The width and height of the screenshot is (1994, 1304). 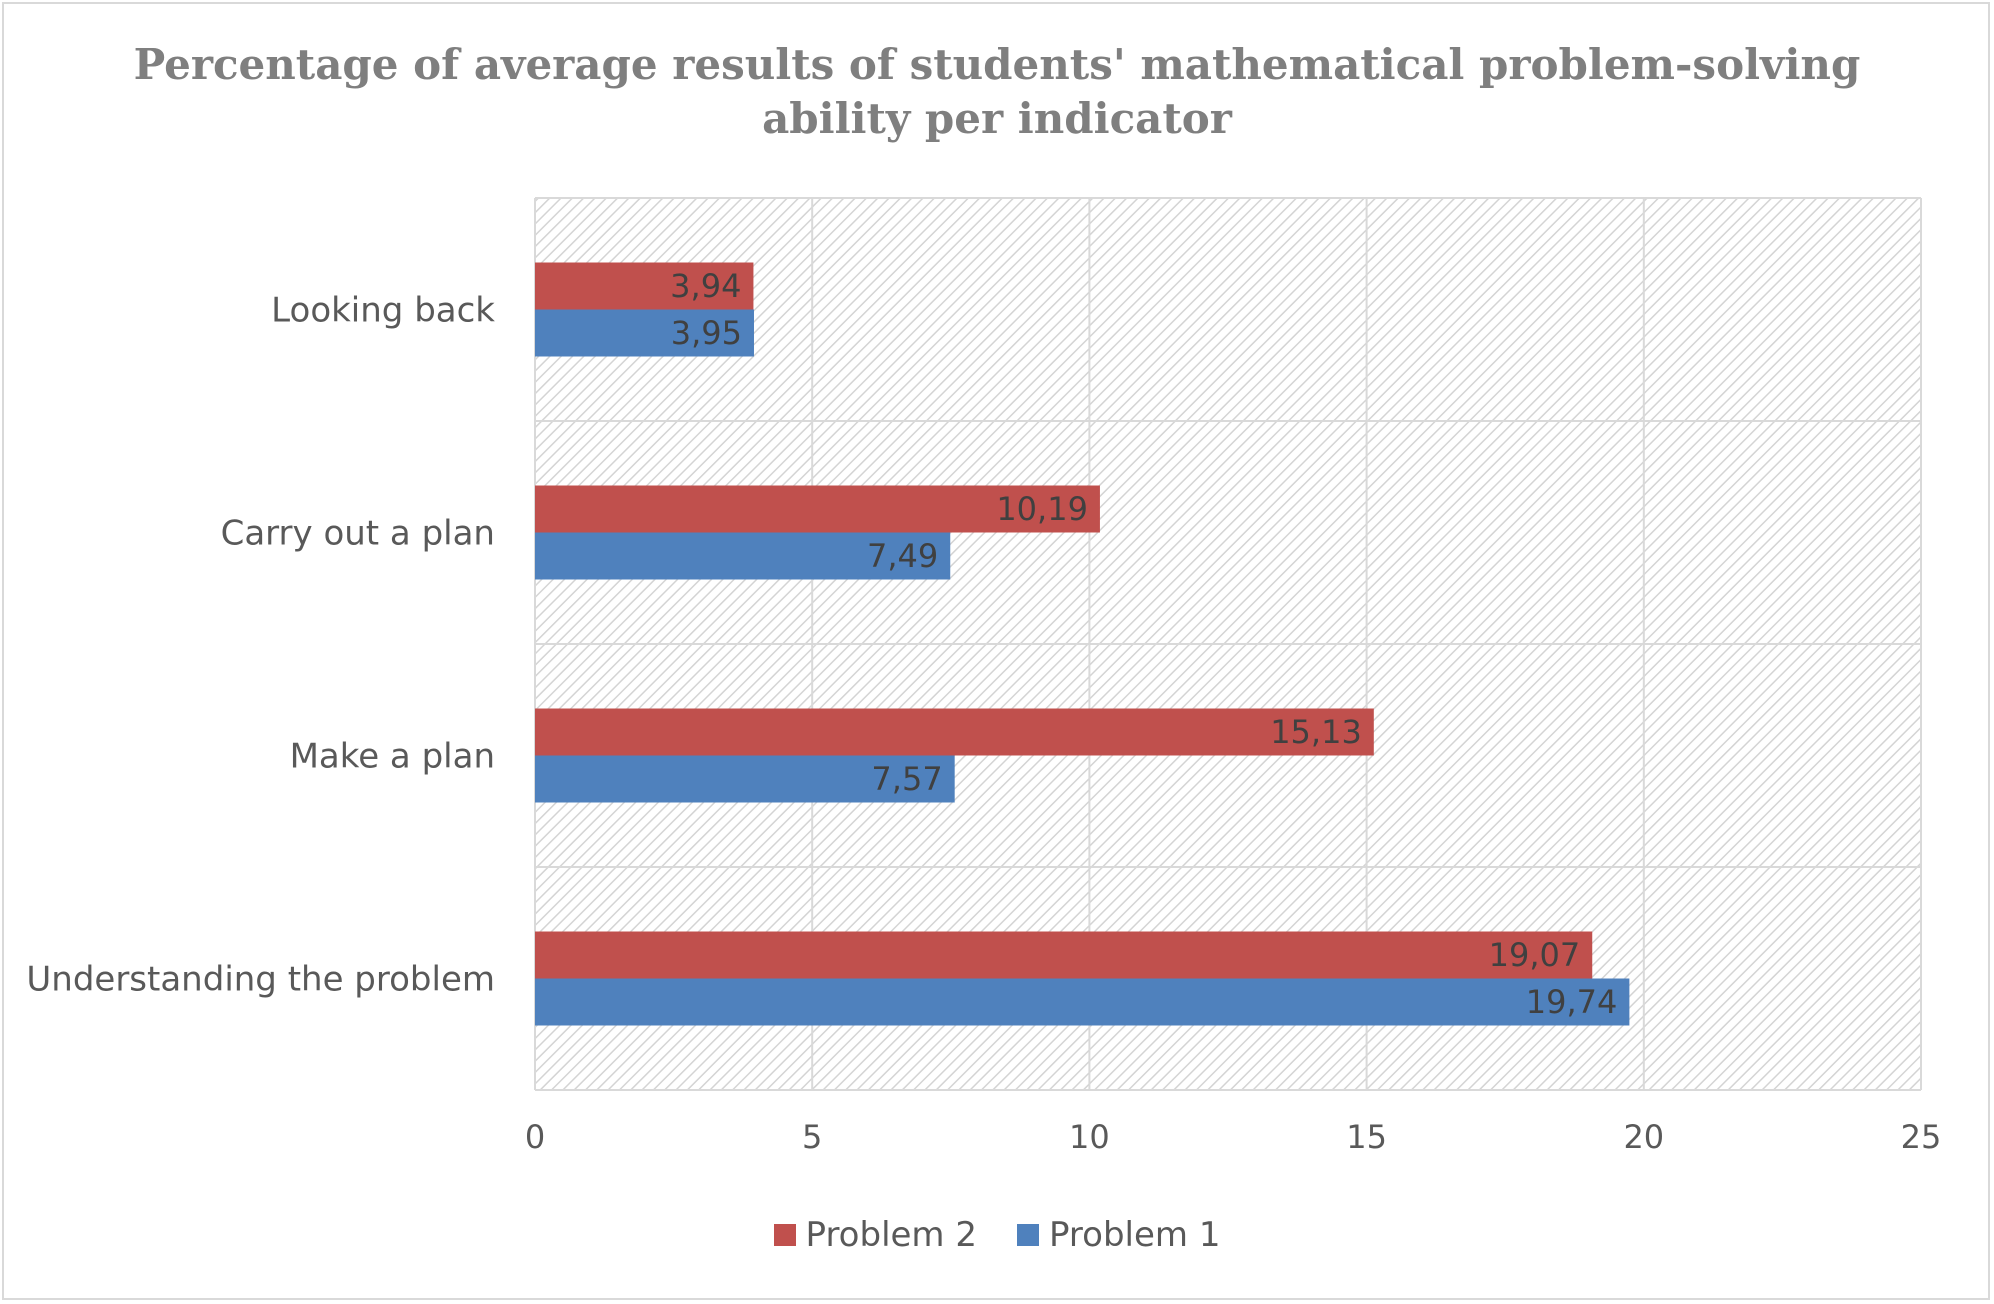 What do you see at coordinates (1316, 732) in the screenshot?
I see `data-label: 15,13` at bounding box center [1316, 732].